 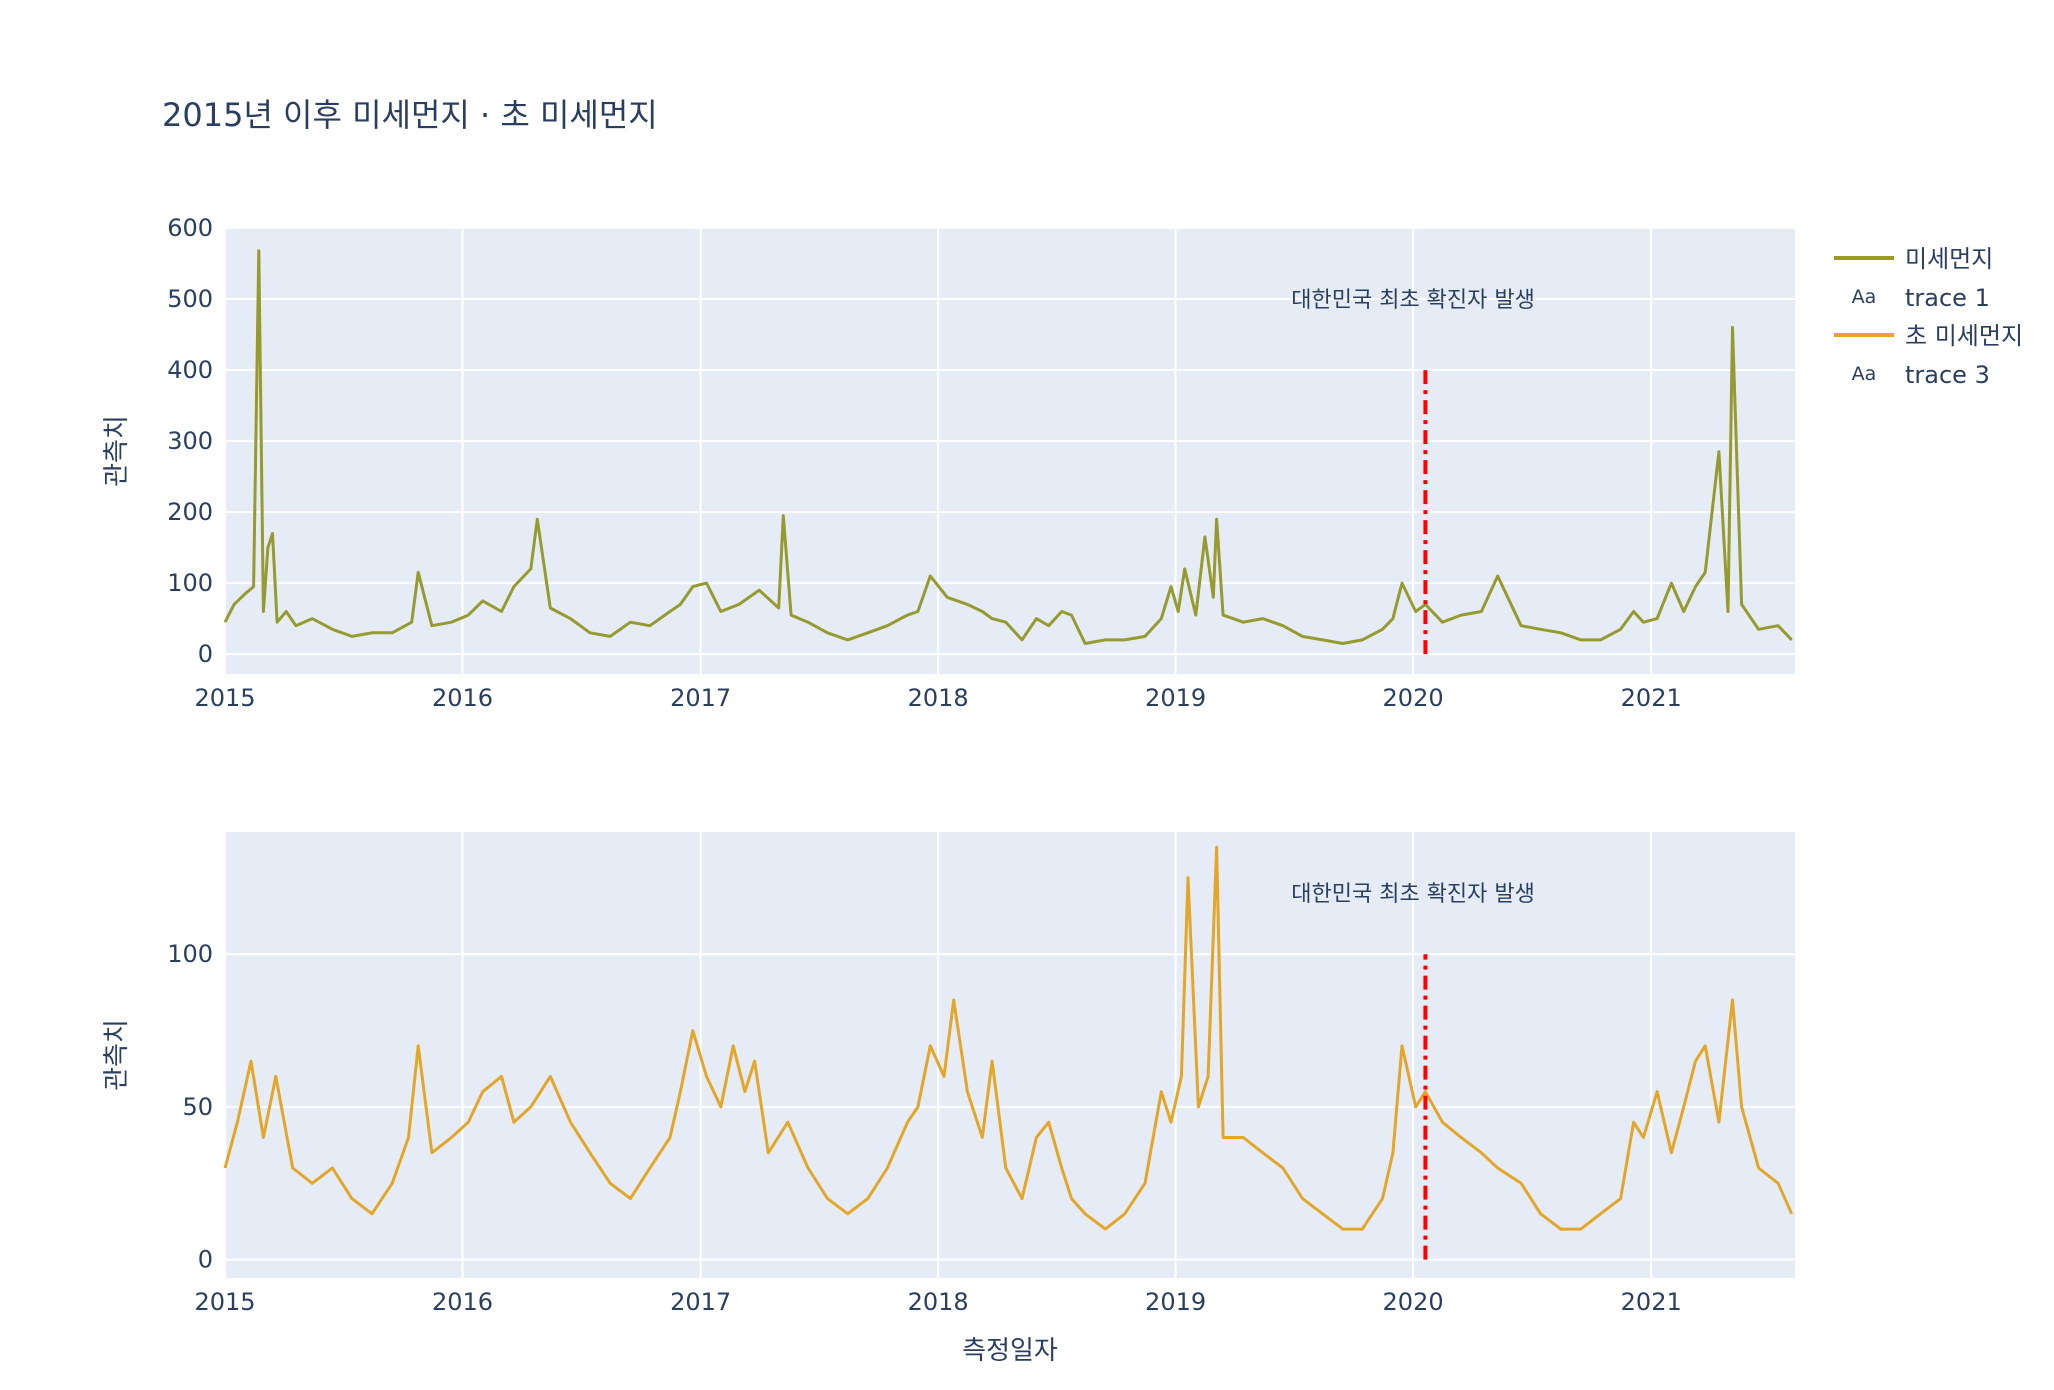 I want to click on x-axis-title: 측정일자, so click(x=1010, y=1351).